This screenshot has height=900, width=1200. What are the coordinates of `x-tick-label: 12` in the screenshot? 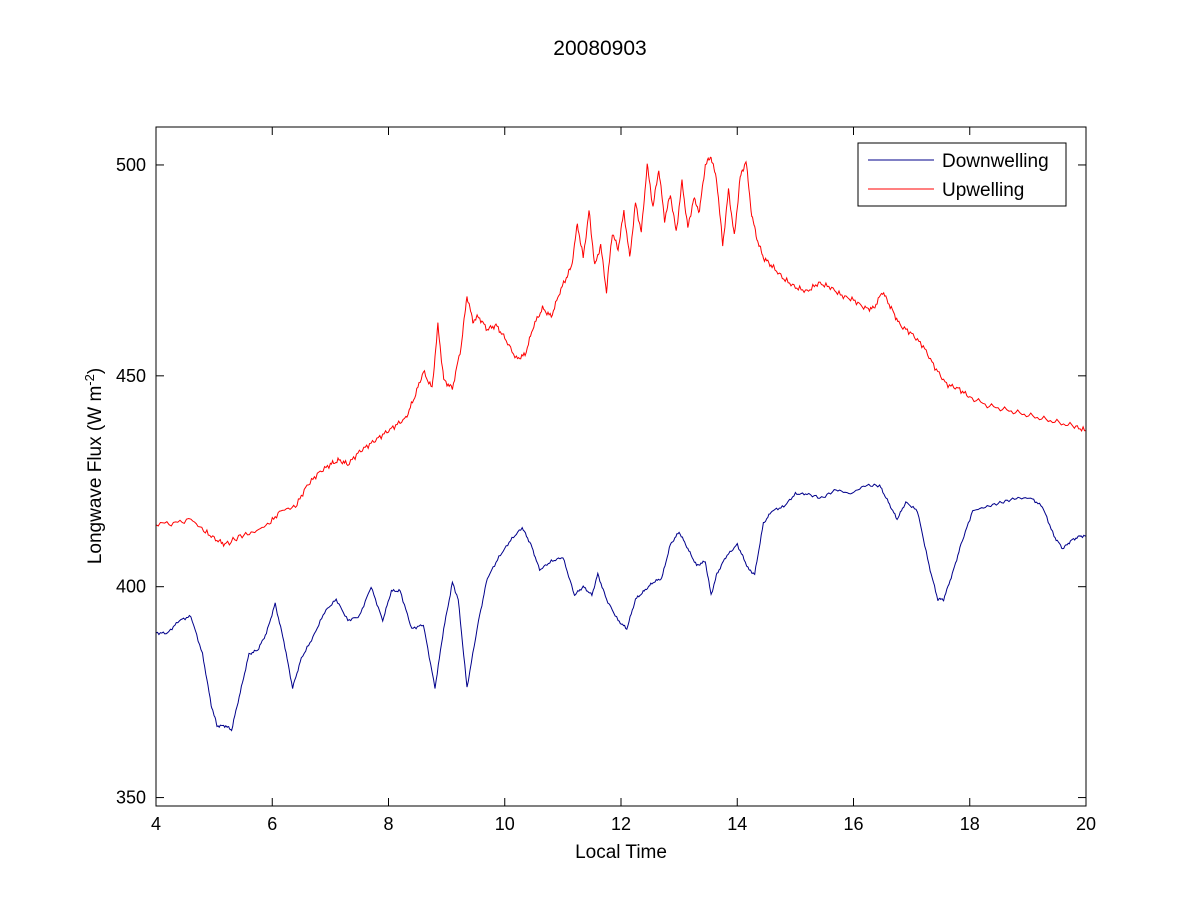 It's located at (621, 824).